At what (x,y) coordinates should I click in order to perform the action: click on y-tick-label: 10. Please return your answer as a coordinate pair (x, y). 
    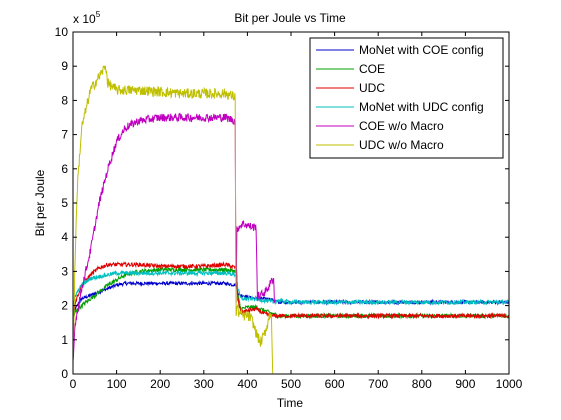
    Looking at the image, I should click on (62, 32).